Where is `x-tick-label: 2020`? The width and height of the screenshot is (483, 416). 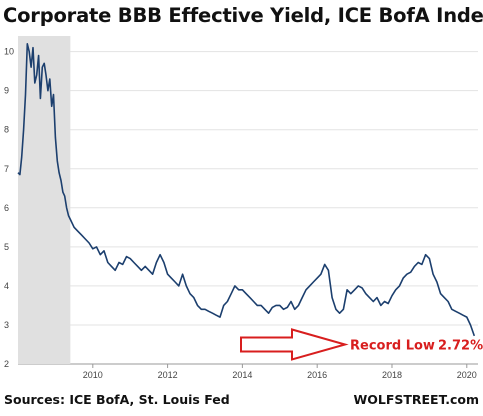
x-tick-label: 2020 is located at coordinates (467, 375).